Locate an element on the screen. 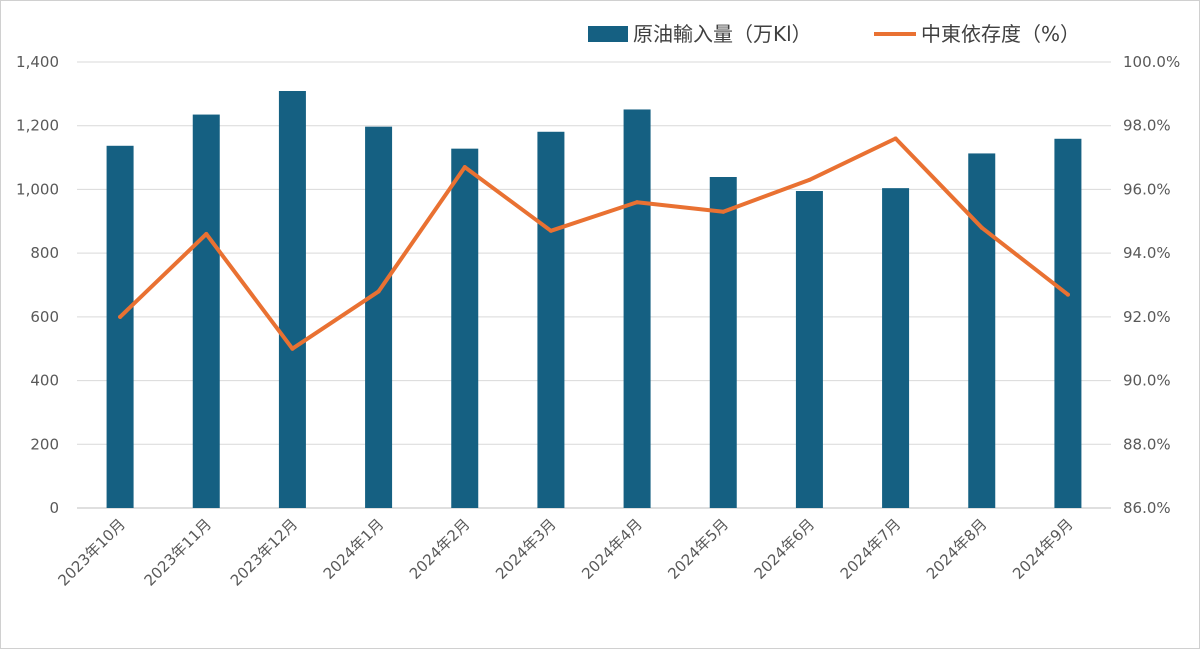  x-tick-label: 2023年10月 is located at coordinates (91, 552).